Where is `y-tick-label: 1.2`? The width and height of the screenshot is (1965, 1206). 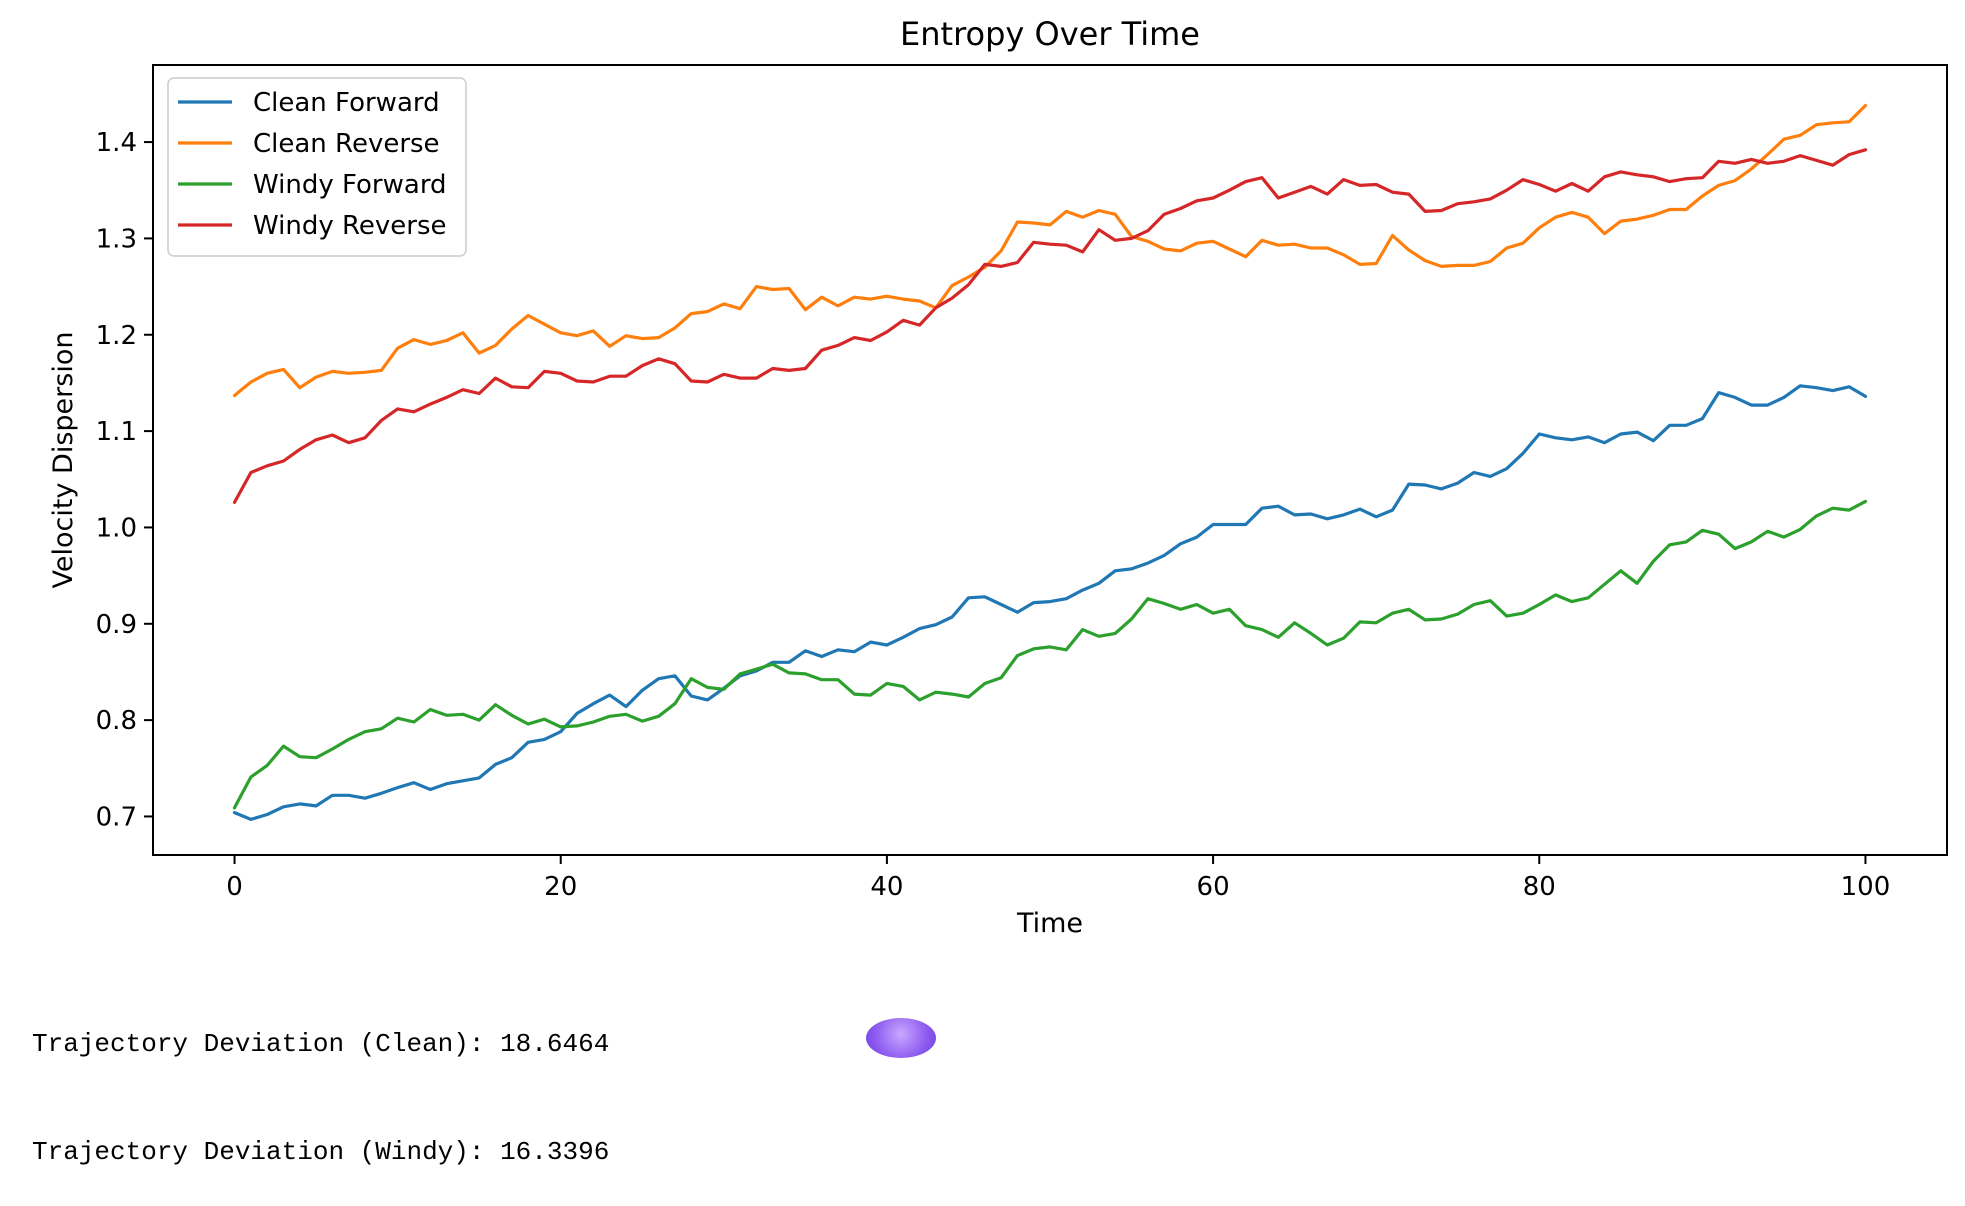 y-tick-label: 1.2 is located at coordinates (116, 336).